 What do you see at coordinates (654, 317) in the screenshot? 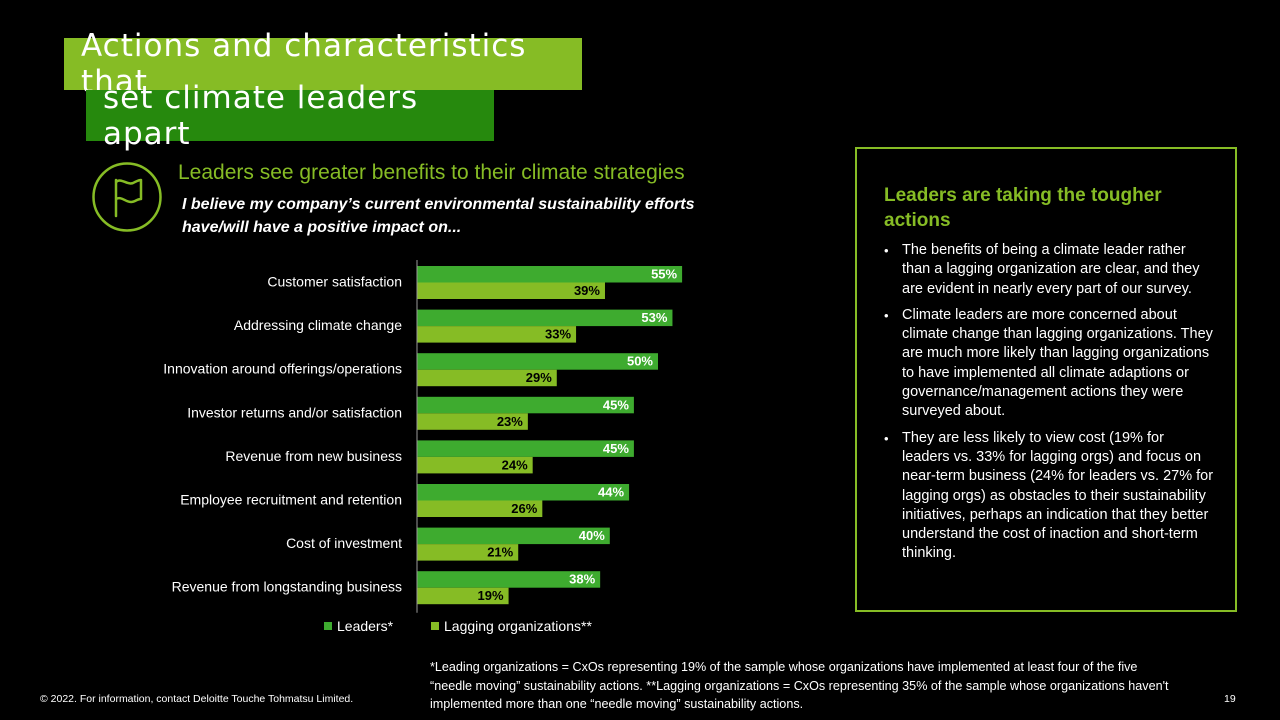
I see `data-label: 53%` at bounding box center [654, 317].